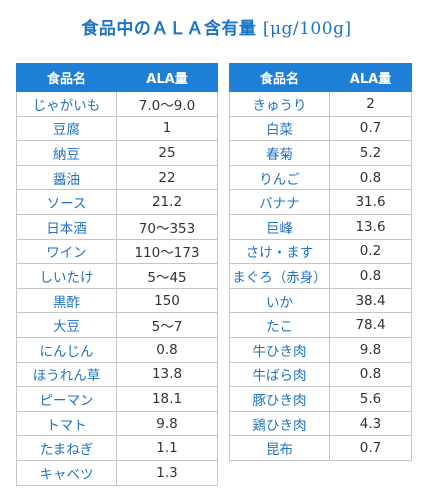 This screenshot has width=433, height=500. I want to click on ala-value-cell: 5～7, so click(167, 325).